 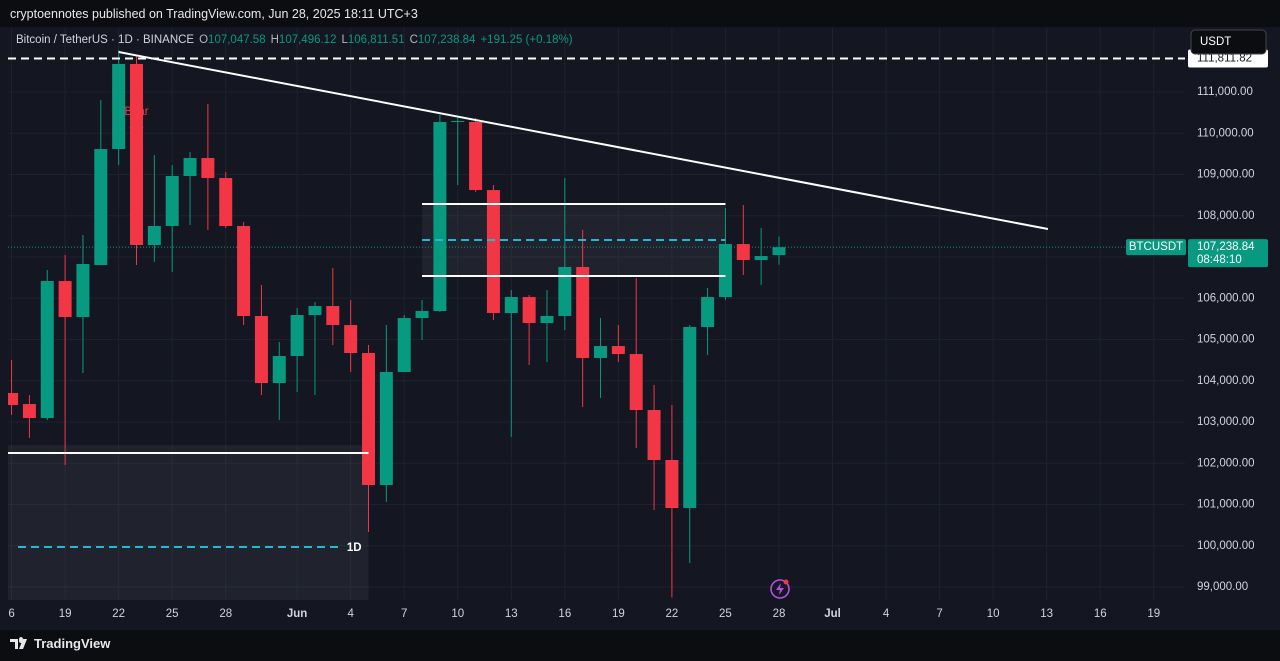 I want to click on ohlc-label: H, so click(x=274, y=40).